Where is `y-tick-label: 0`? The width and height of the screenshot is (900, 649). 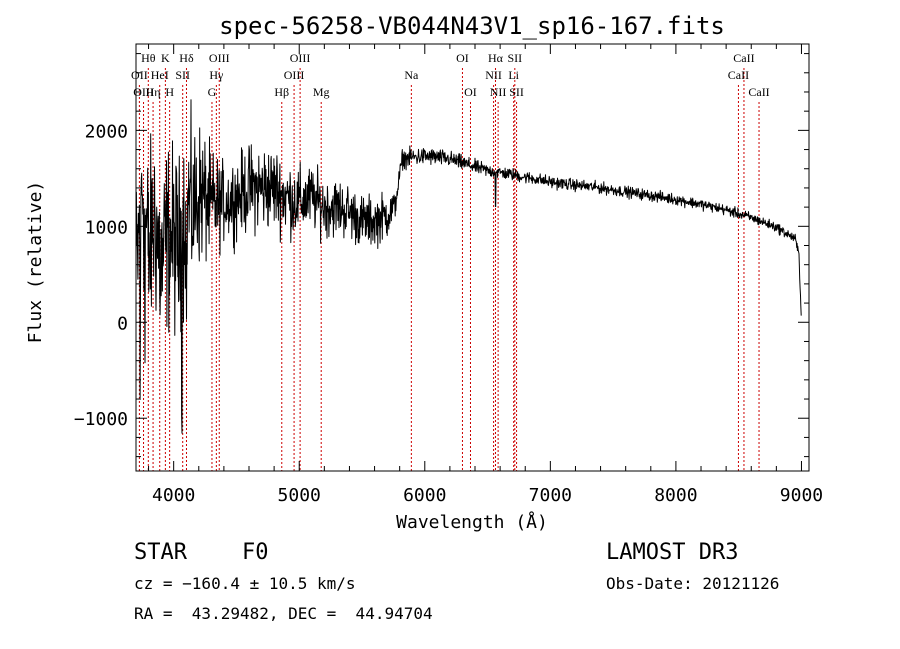
y-tick-label: 0 is located at coordinates (122, 323).